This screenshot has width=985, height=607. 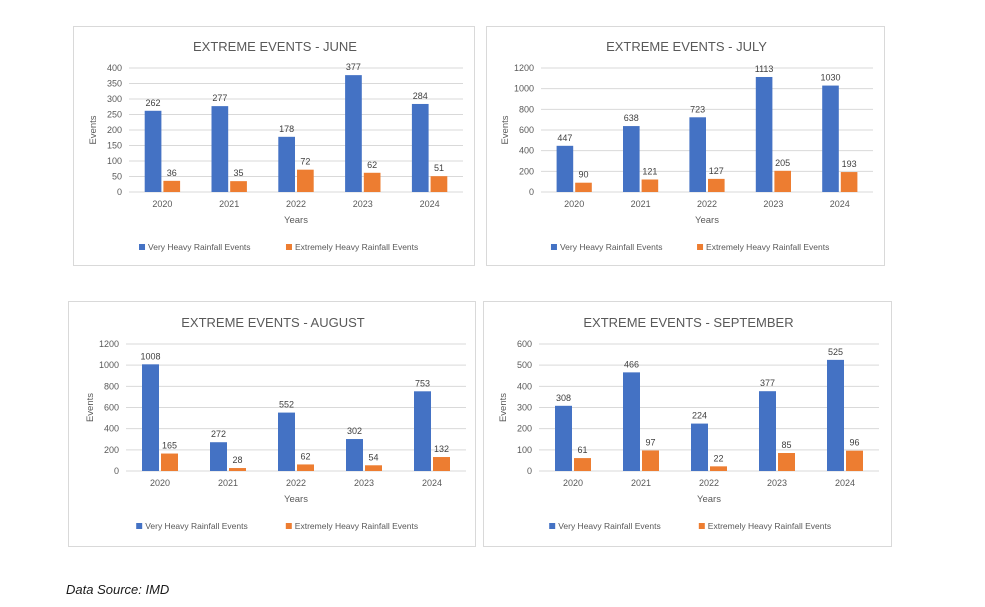 I want to click on x-tick-label: 2021, so click(x=229, y=204).